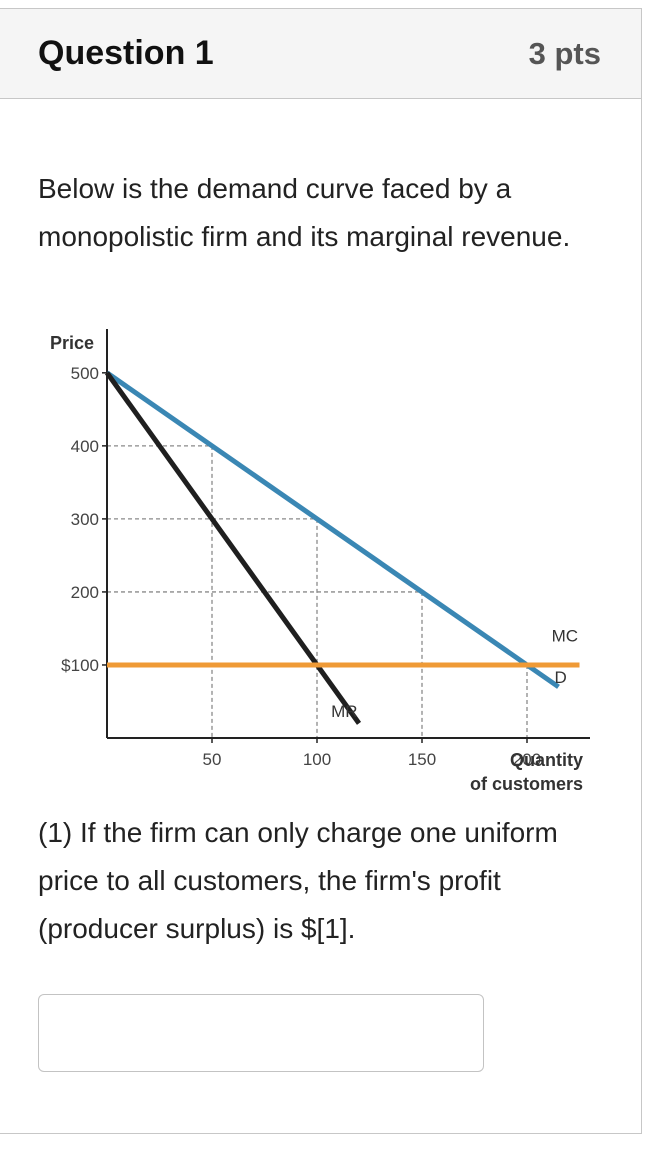 The height and width of the screenshot is (1156, 665). I want to click on marginal-cost-label: MC, so click(565, 636).